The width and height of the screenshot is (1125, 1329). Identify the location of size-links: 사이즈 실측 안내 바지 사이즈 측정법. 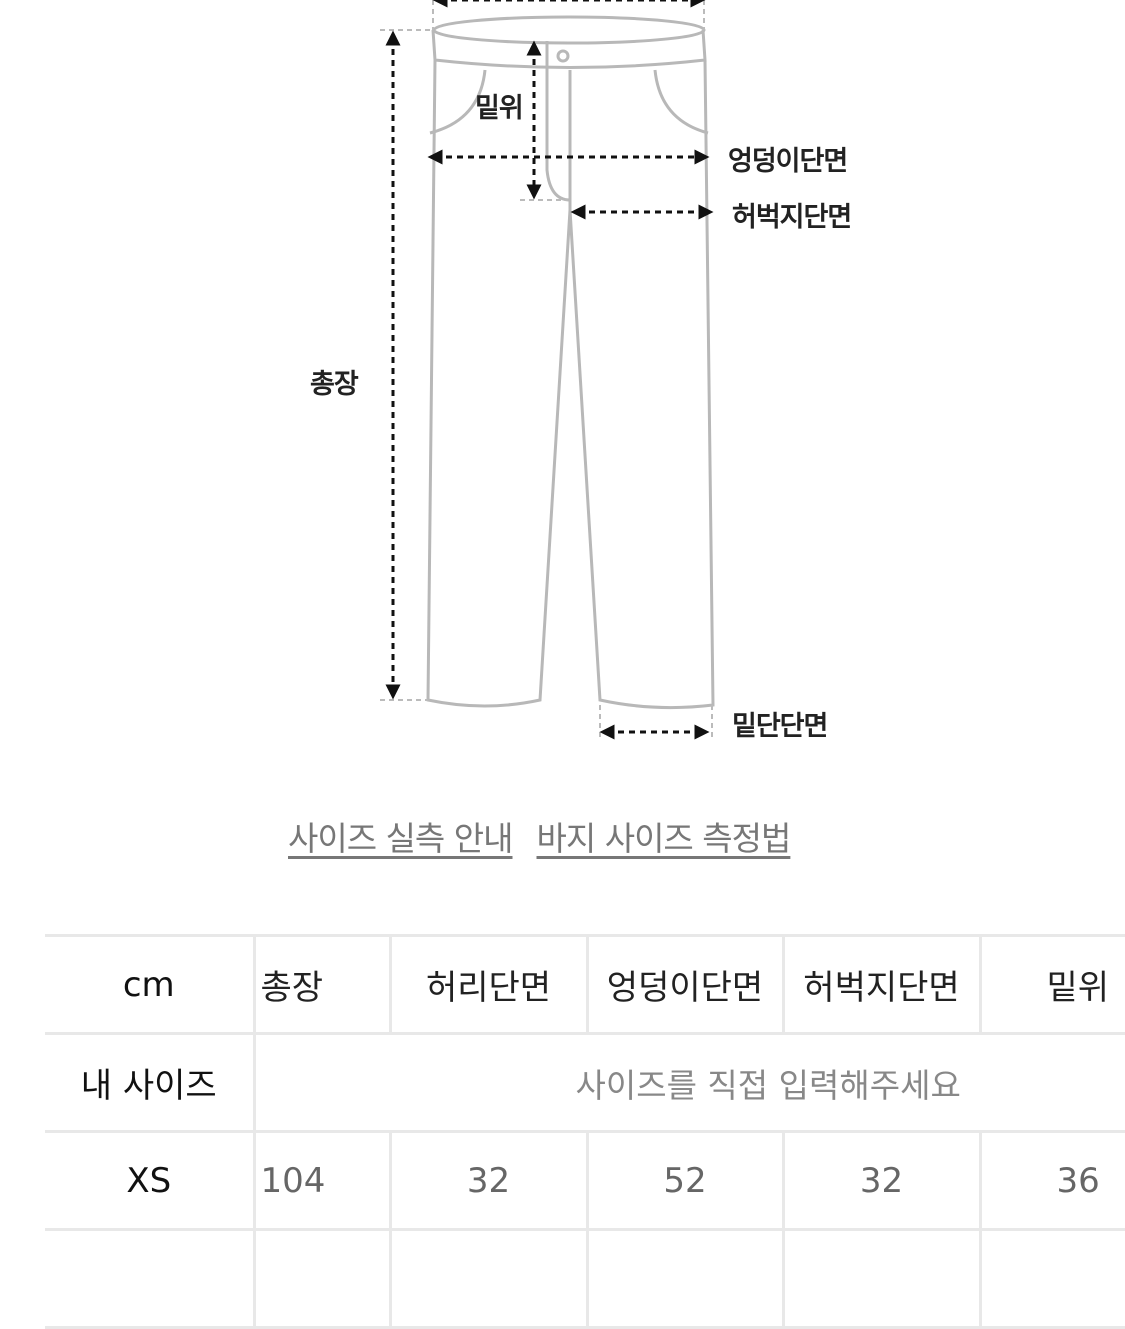
(540, 836).